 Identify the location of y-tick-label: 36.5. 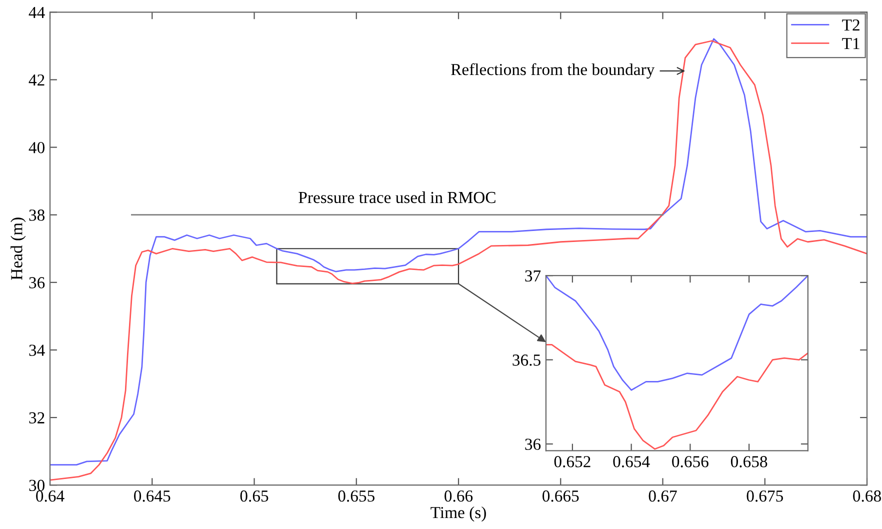
(526, 360).